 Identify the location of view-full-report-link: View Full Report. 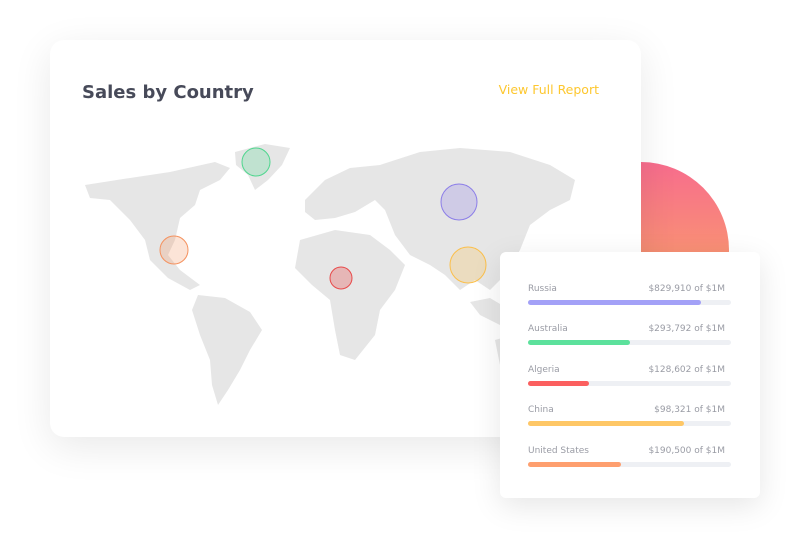
(548, 89).